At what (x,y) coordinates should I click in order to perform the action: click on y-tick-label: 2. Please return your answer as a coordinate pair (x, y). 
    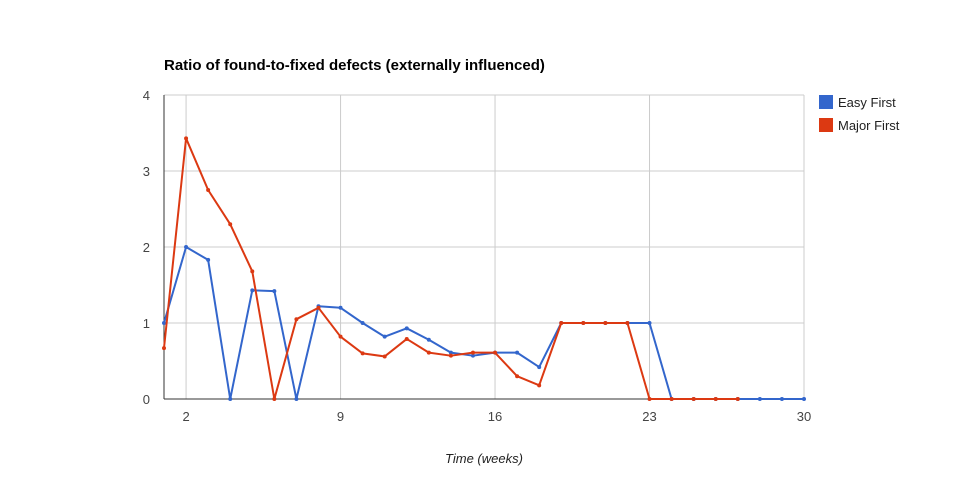
    Looking at the image, I should click on (146, 247).